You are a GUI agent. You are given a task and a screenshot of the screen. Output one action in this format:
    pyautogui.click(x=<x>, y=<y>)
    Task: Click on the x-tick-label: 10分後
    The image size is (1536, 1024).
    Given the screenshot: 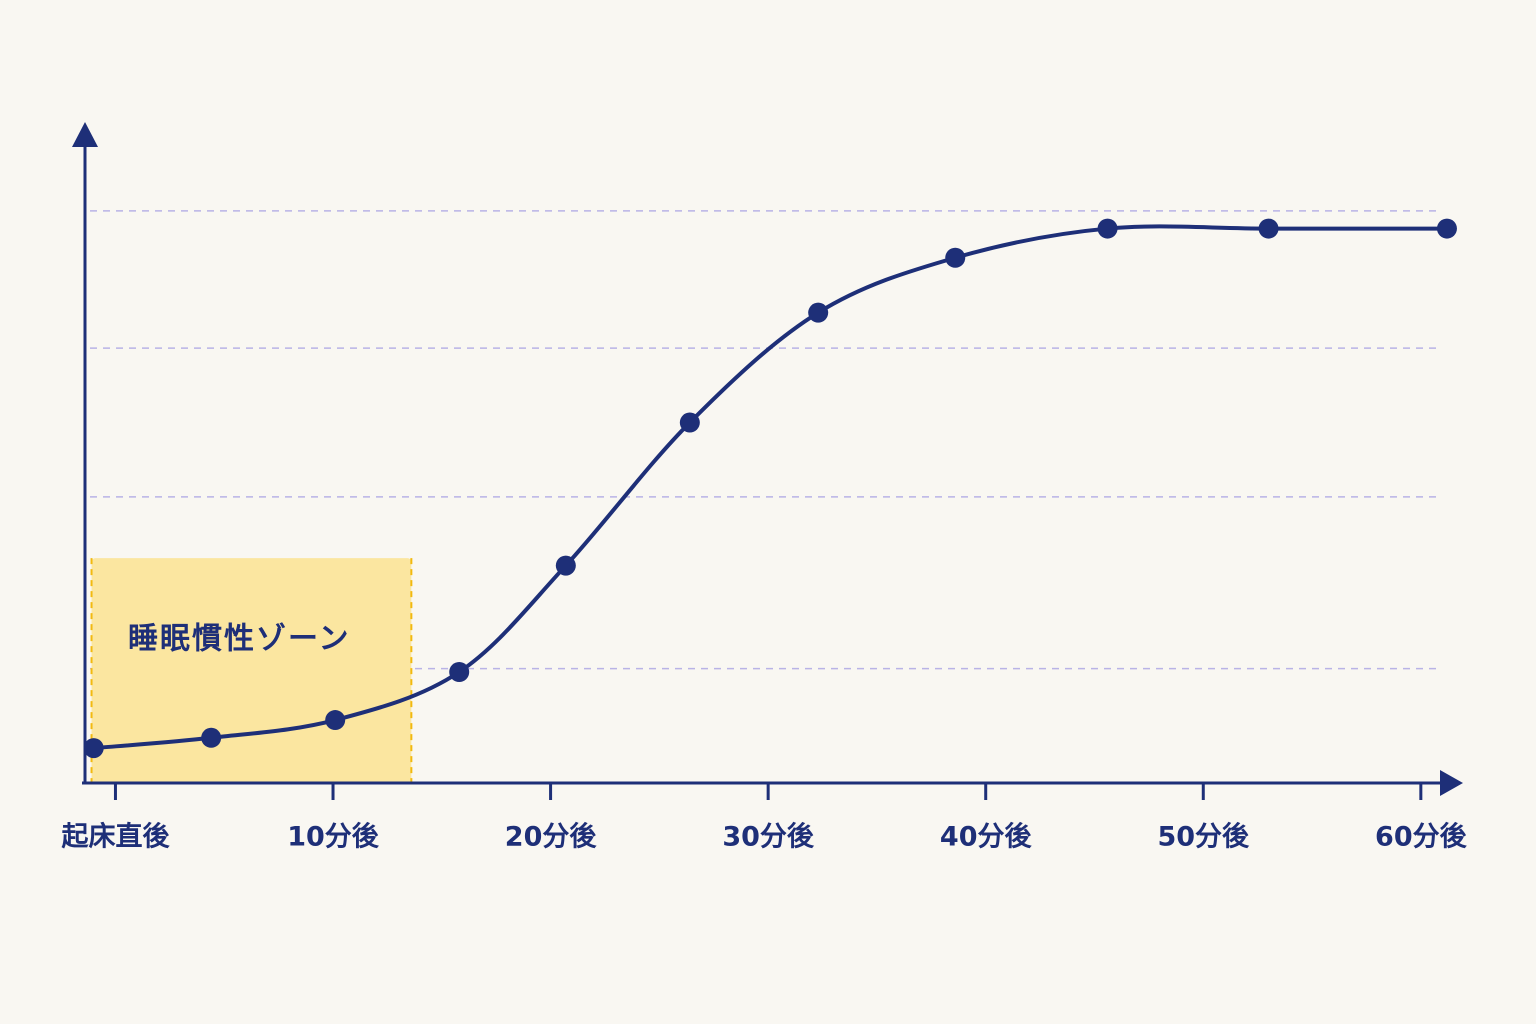 What is the action you would take?
    pyautogui.click(x=333, y=837)
    